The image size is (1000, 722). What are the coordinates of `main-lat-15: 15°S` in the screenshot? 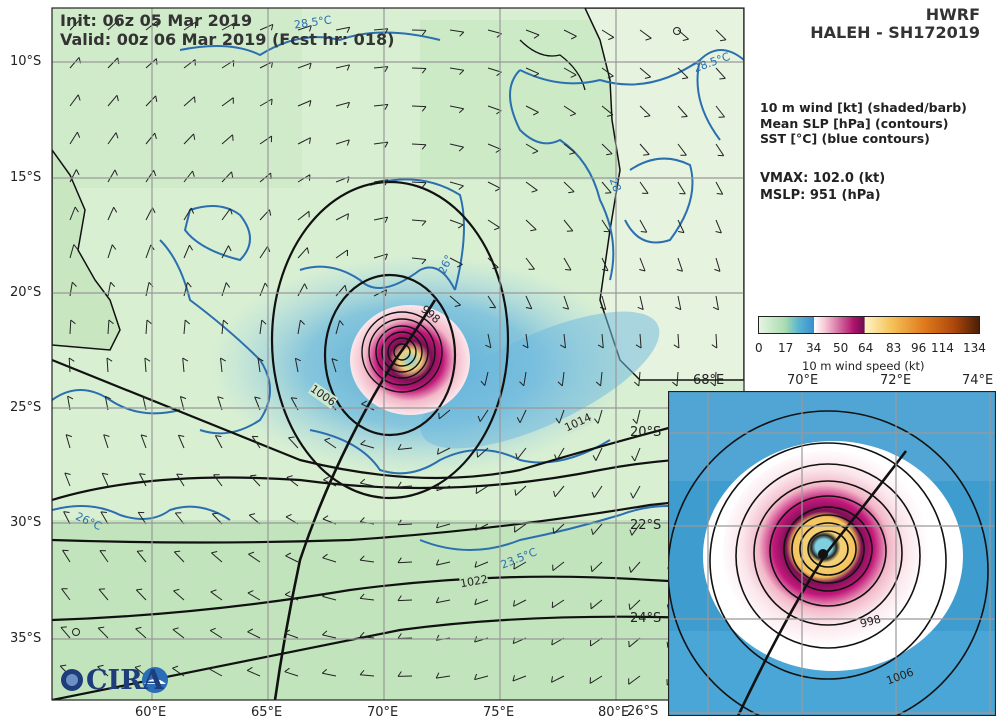 It's located at (26, 177).